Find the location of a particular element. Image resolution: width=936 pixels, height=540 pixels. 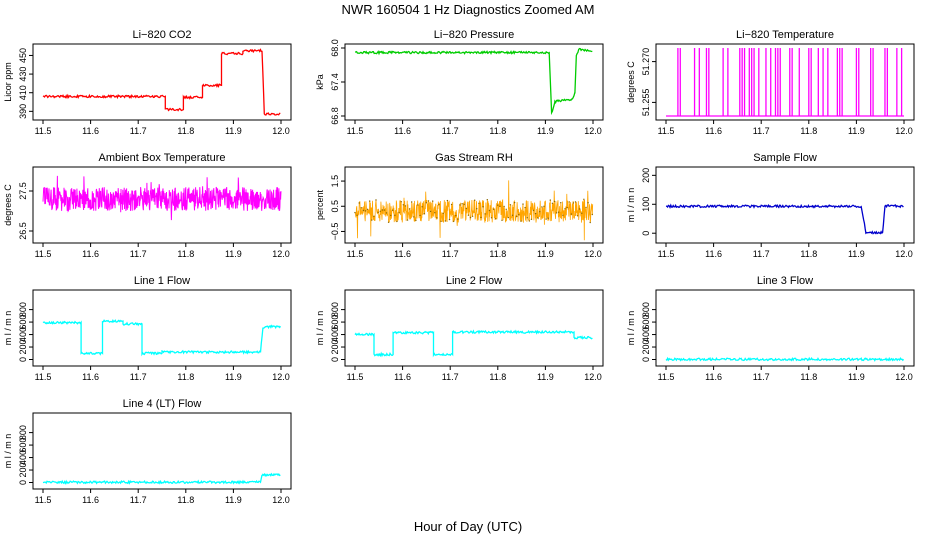

series-line1 is located at coordinates (162, 337).